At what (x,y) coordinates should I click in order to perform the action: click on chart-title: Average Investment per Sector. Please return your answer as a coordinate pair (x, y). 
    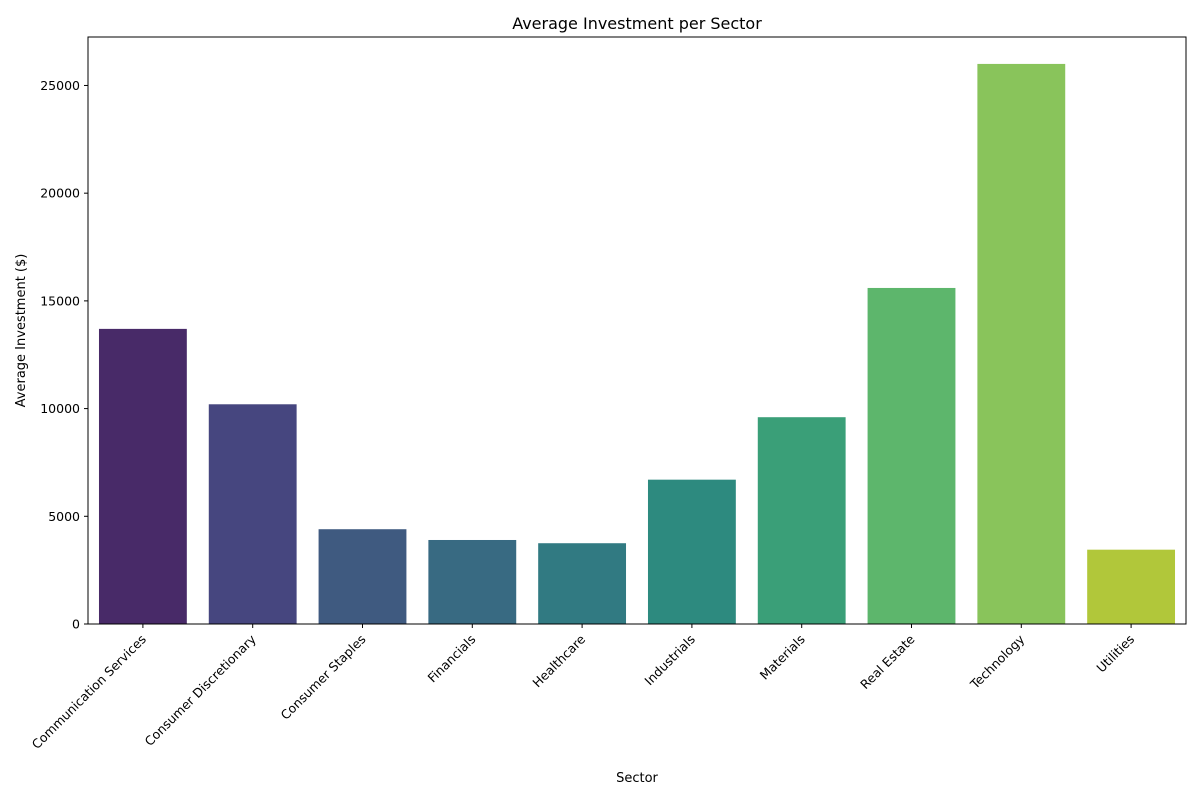
    Looking at the image, I should click on (637, 23).